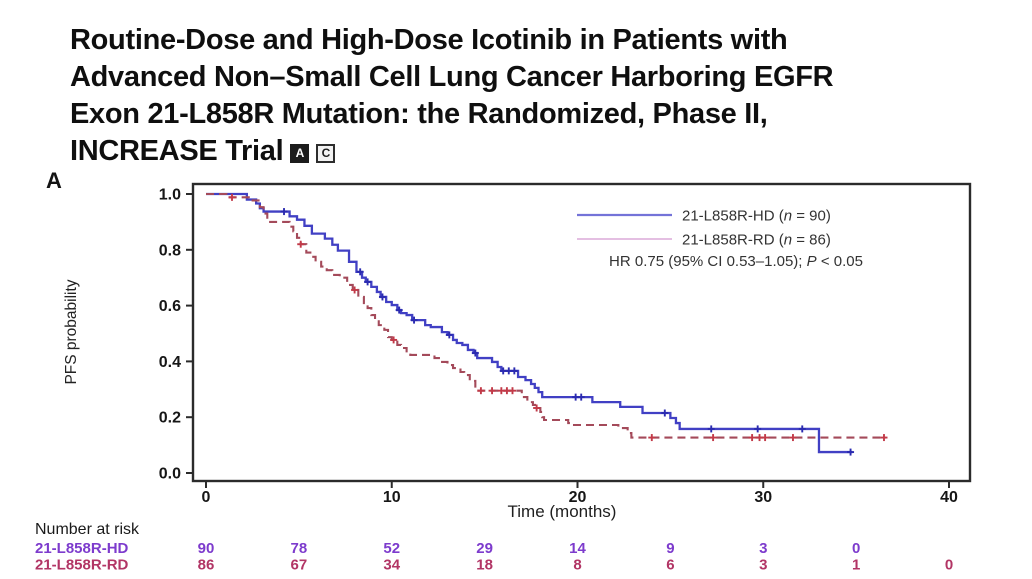 Image resolution: width=1032 pixels, height=579 pixels. What do you see at coordinates (206, 548) in the screenshot?
I see `risk-count: 90` at bounding box center [206, 548].